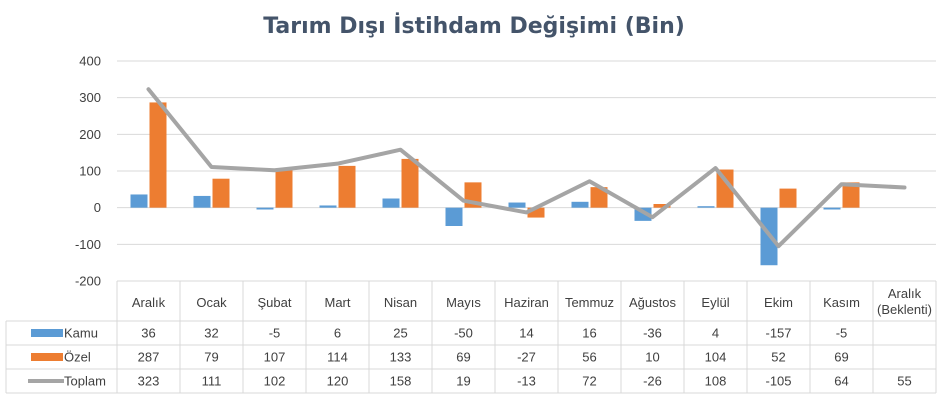  I want to click on data-label: -13, so click(526, 381).